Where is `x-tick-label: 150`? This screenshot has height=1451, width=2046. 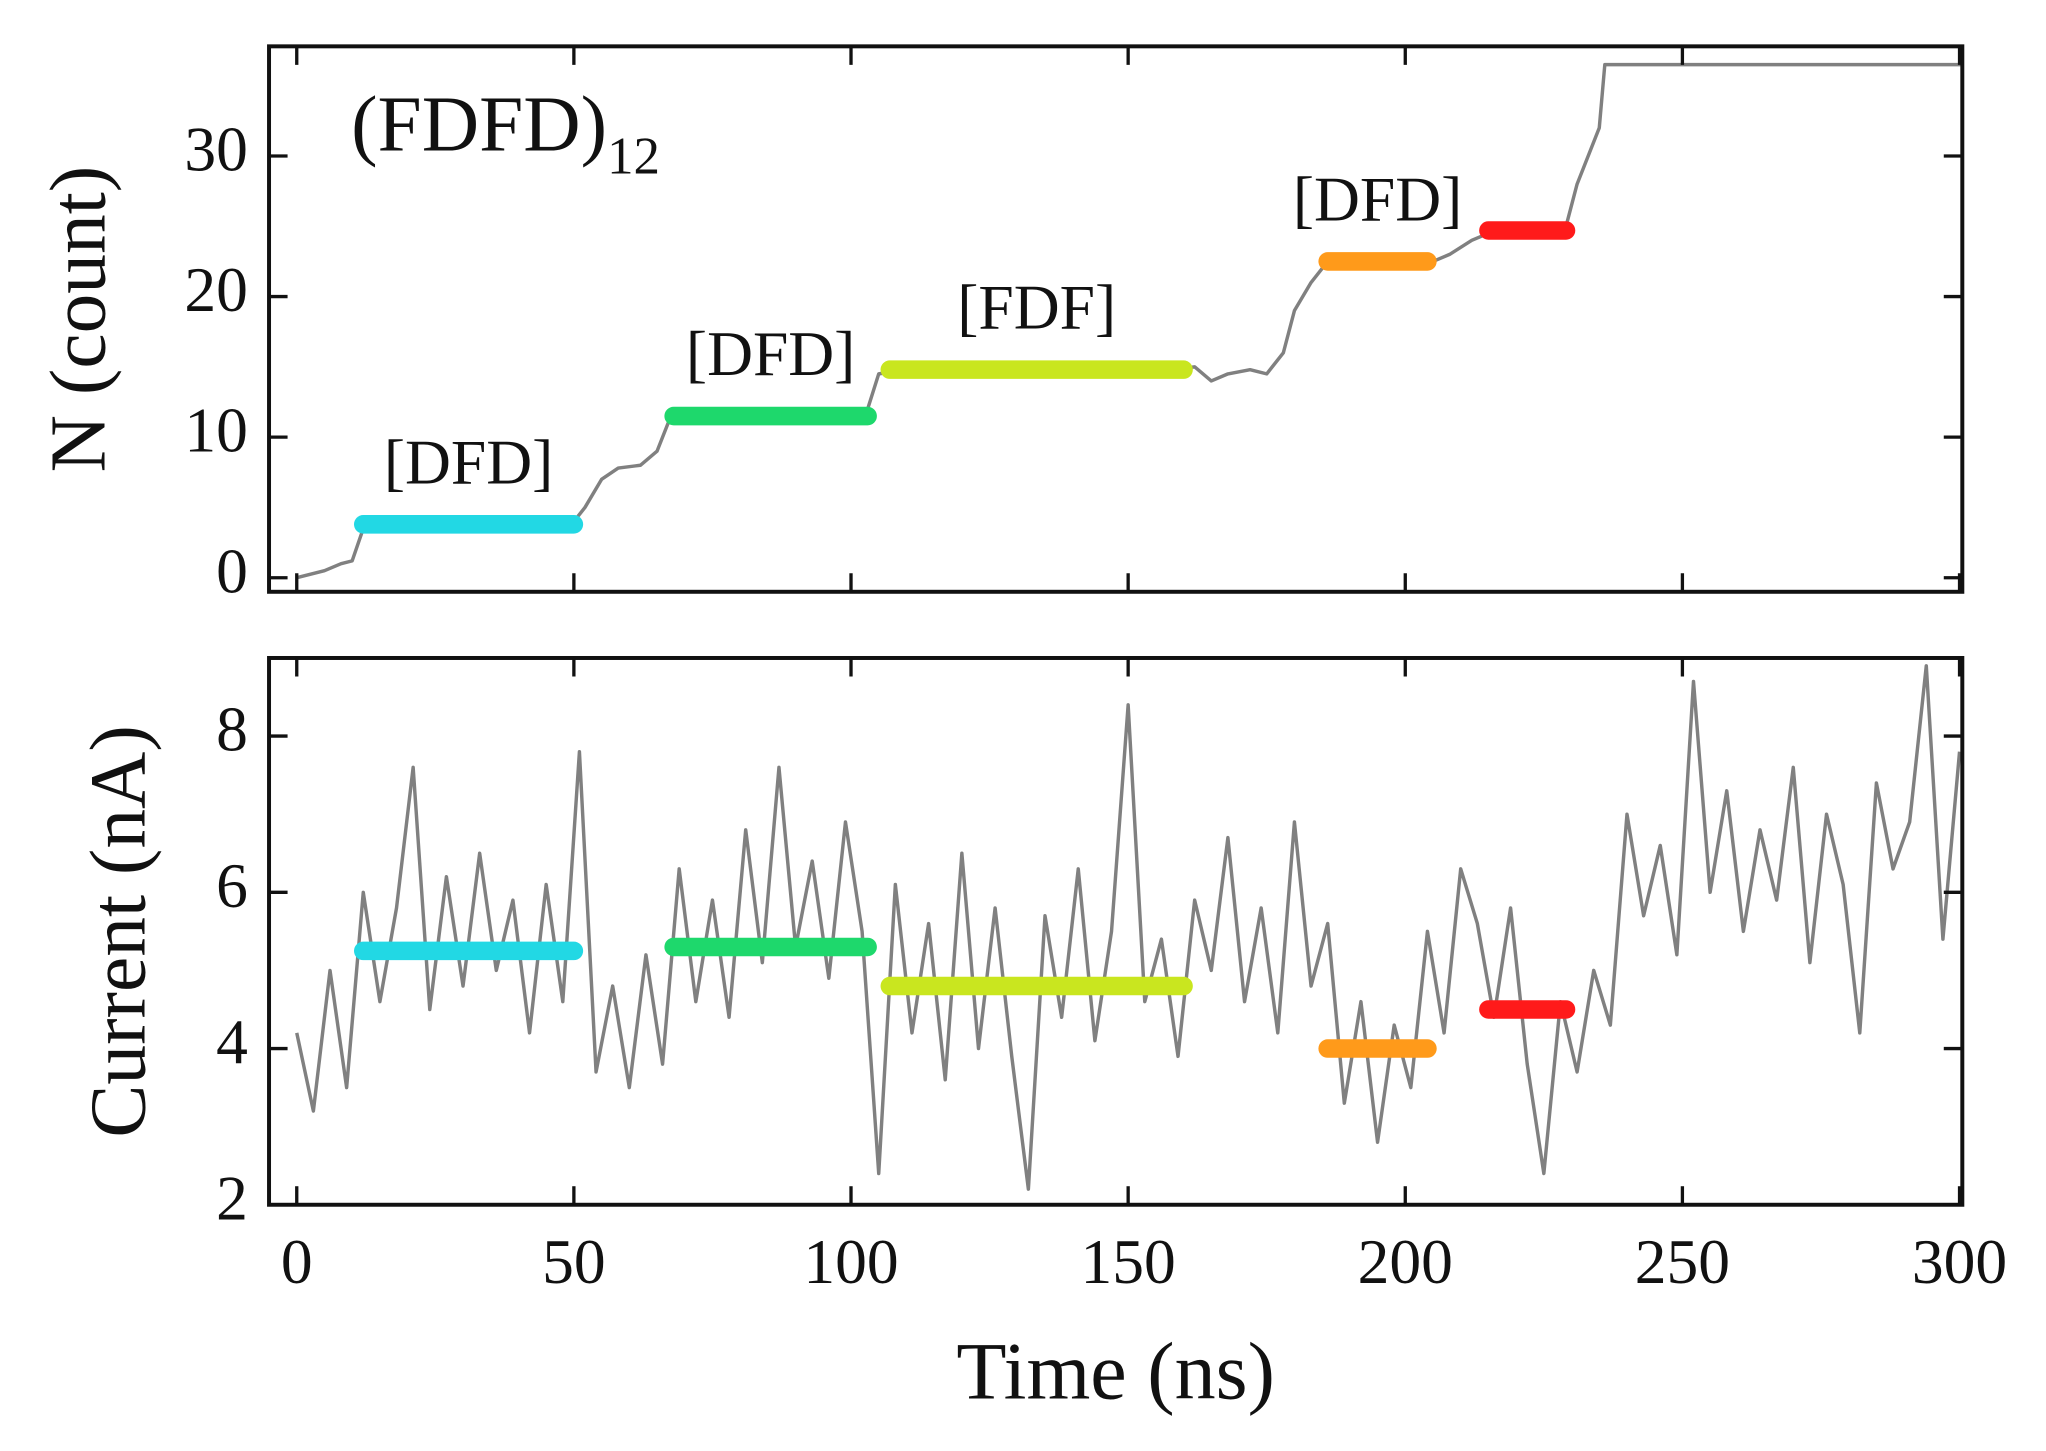
x-tick-label: 150 is located at coordinates (1127, 1261).